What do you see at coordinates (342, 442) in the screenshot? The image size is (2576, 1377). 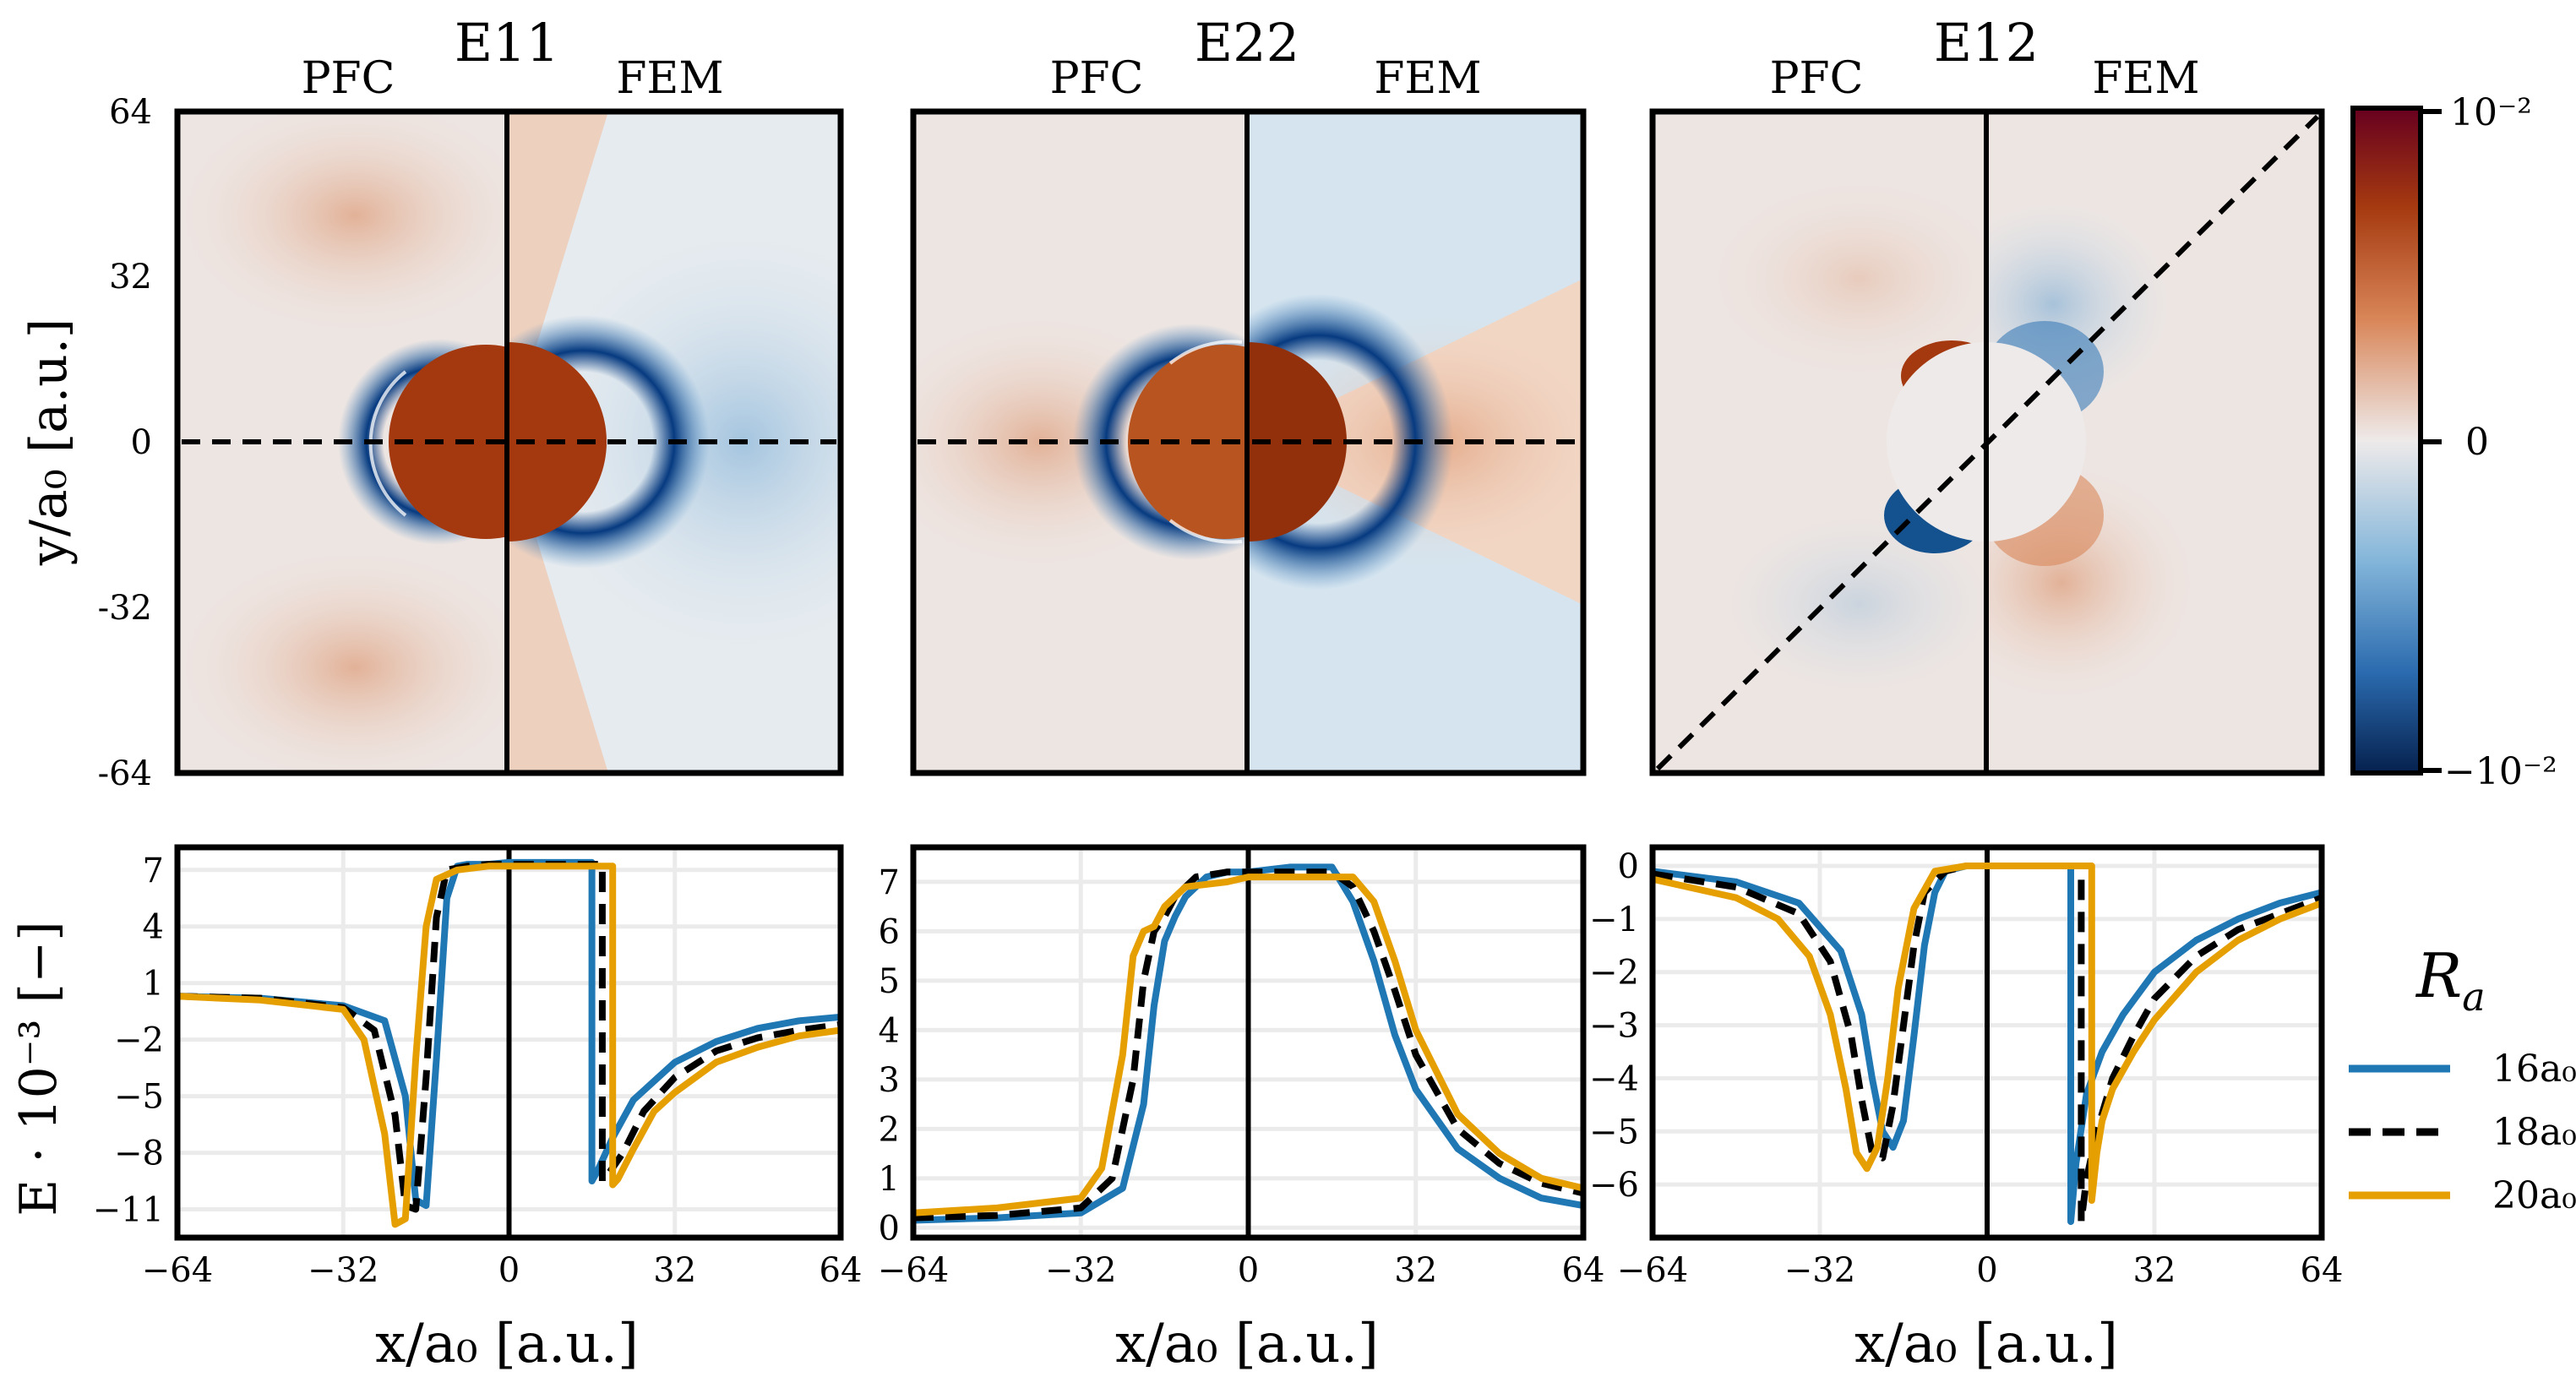 I see `heatmap-e11-pfc-field` at bounding box center [342, 442].